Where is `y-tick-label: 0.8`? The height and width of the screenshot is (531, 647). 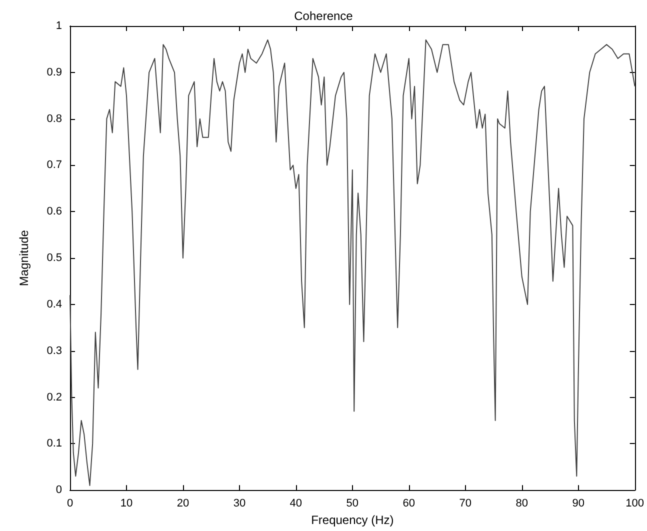 y-tick-label: 0.8 is located at coordinates (54, 118).